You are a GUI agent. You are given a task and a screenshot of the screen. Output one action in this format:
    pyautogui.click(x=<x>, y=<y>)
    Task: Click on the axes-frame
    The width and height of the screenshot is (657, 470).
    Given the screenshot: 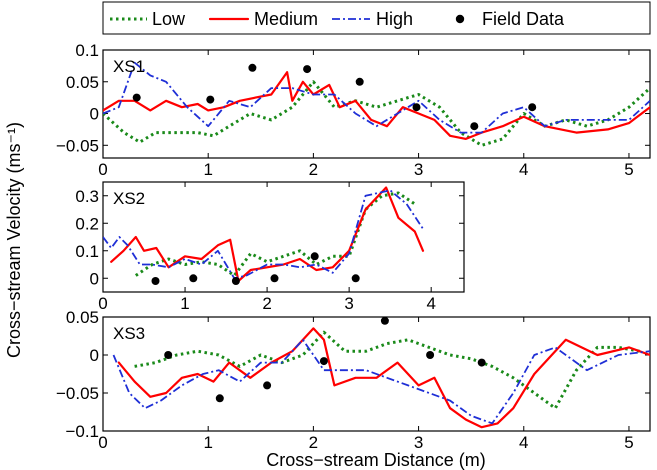 What is the action you would take?
    pyautogui.click(x=283, y=237)
    